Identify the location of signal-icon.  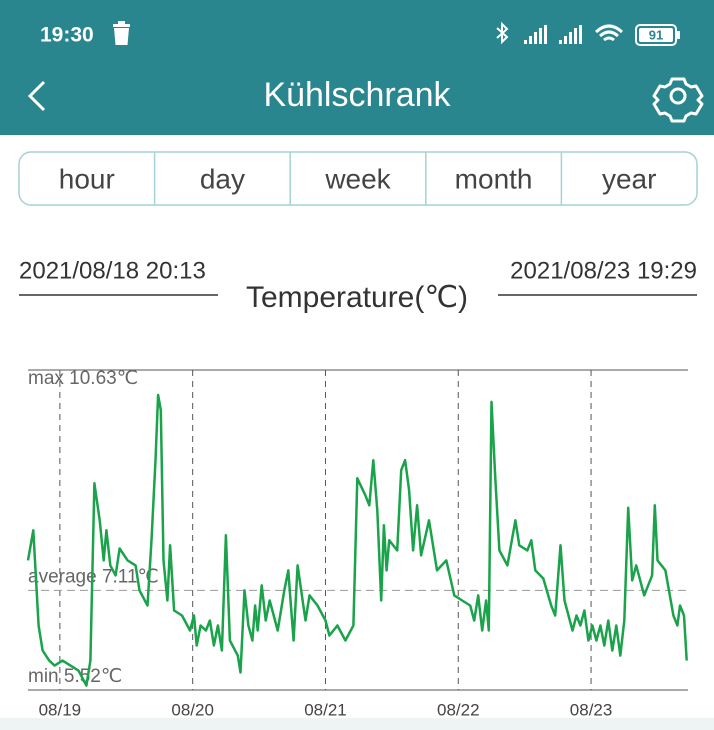
(553, 34).